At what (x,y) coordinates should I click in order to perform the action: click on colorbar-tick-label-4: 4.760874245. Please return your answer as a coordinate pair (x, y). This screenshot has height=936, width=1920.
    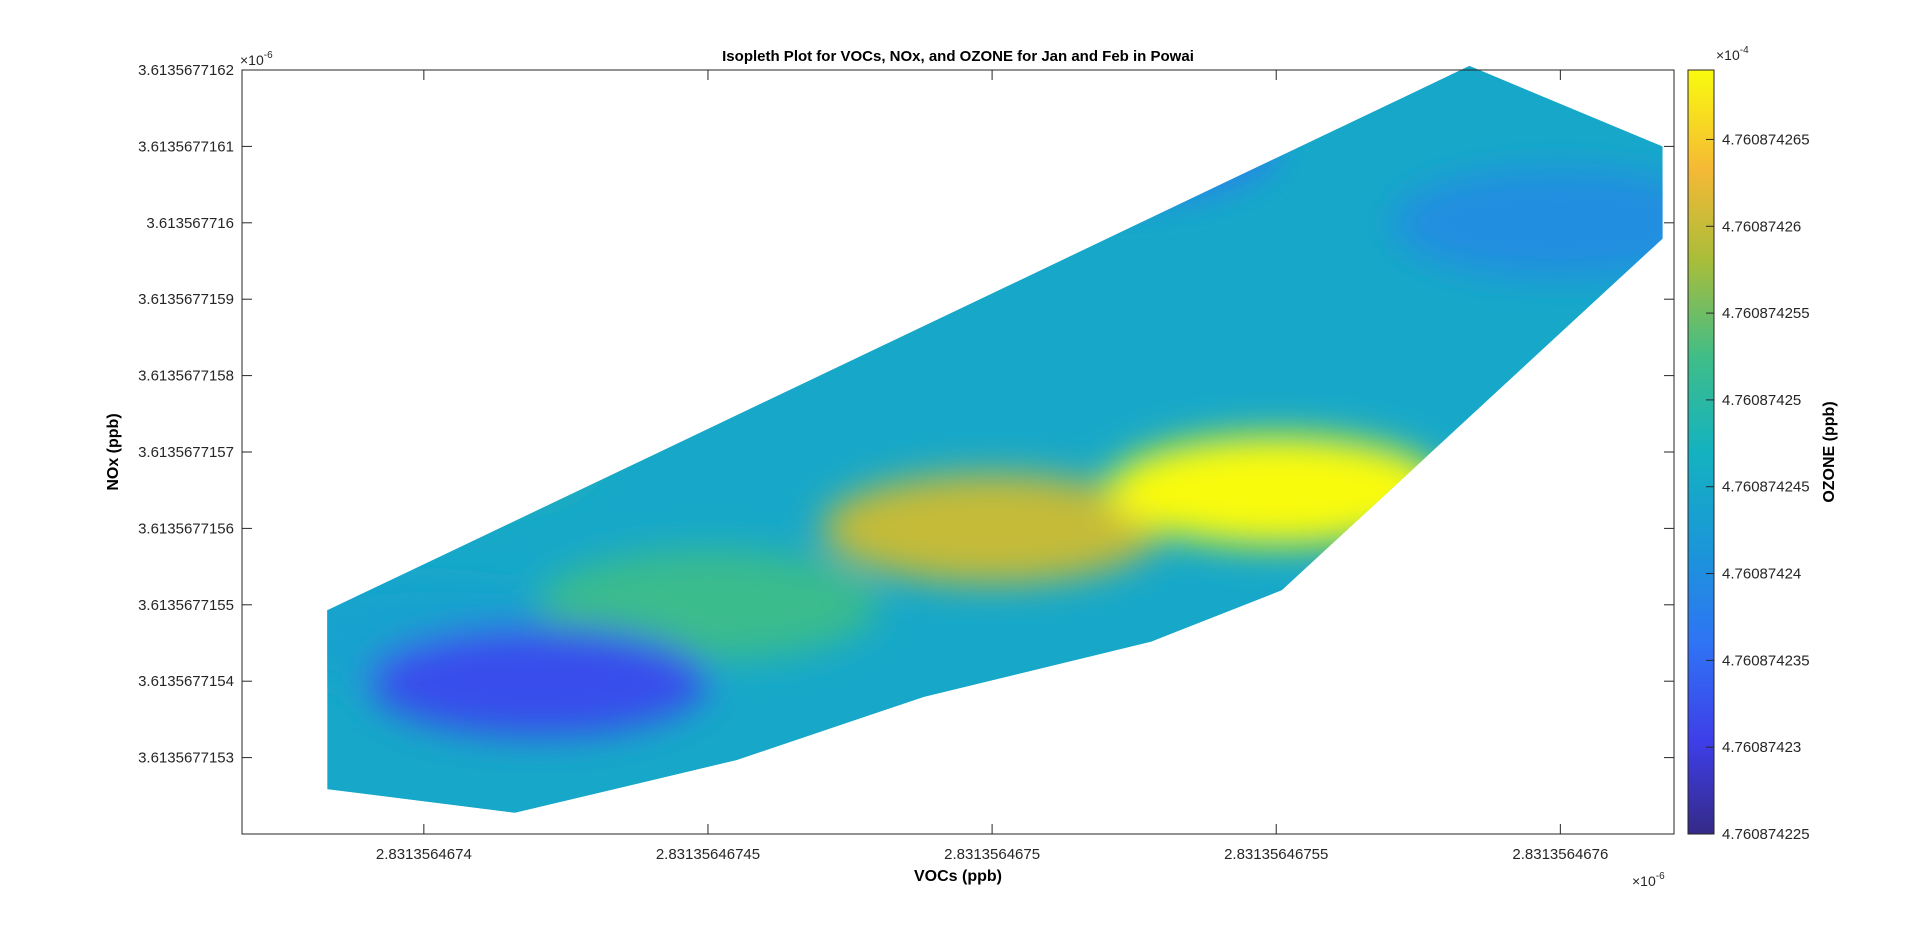
    Looking at the image, I should click on (1766, 487).